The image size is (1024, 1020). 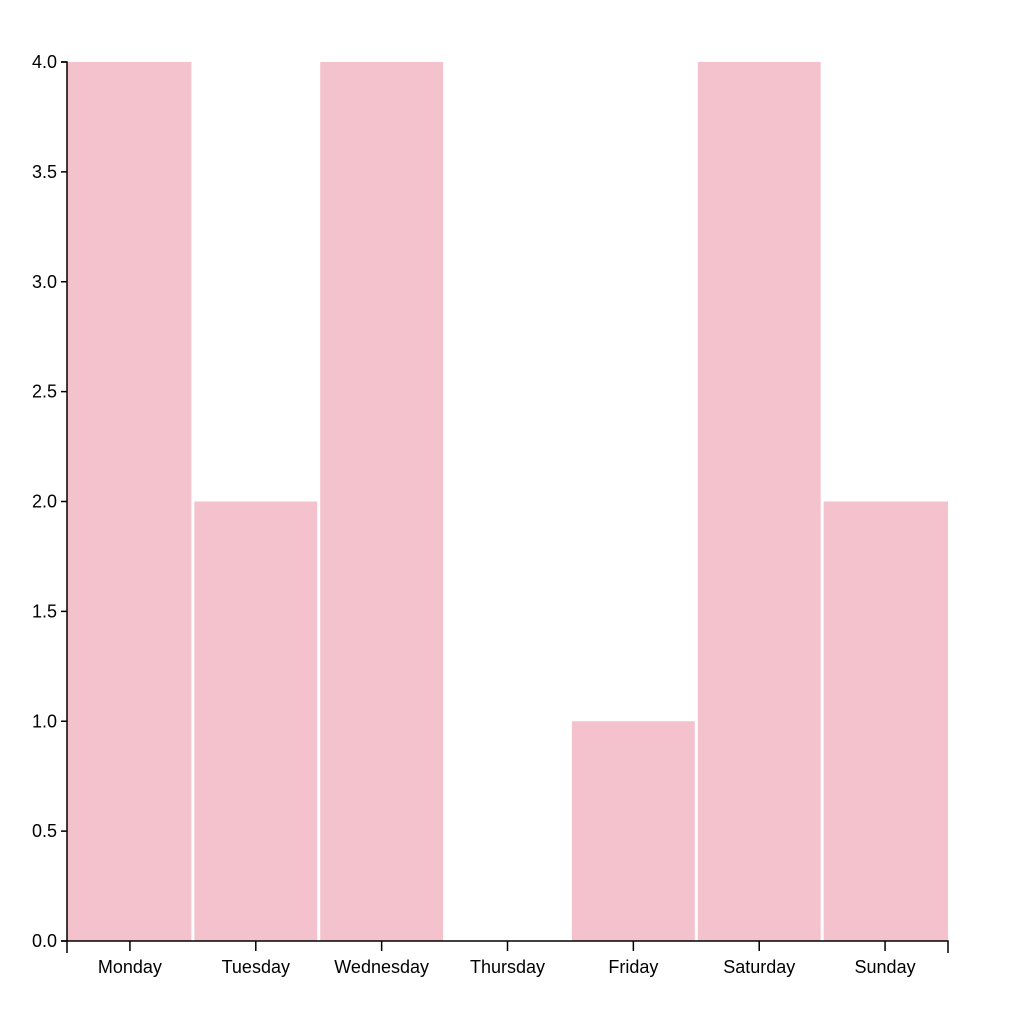 What do you see at coordinates (44, 62) in the screenshot?
I see `y-tick-label: 4.0` at bounding box center [44, 62].